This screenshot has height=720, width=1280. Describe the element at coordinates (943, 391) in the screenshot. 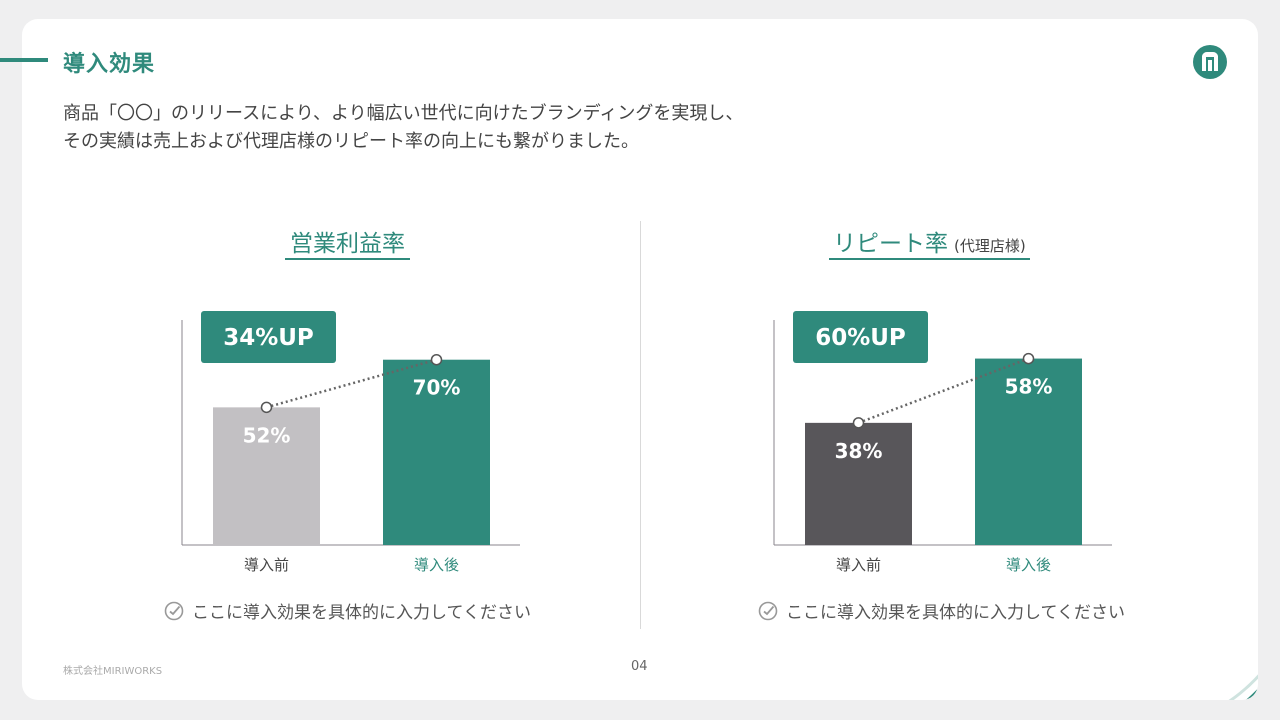

I see `trend-line` at that location.